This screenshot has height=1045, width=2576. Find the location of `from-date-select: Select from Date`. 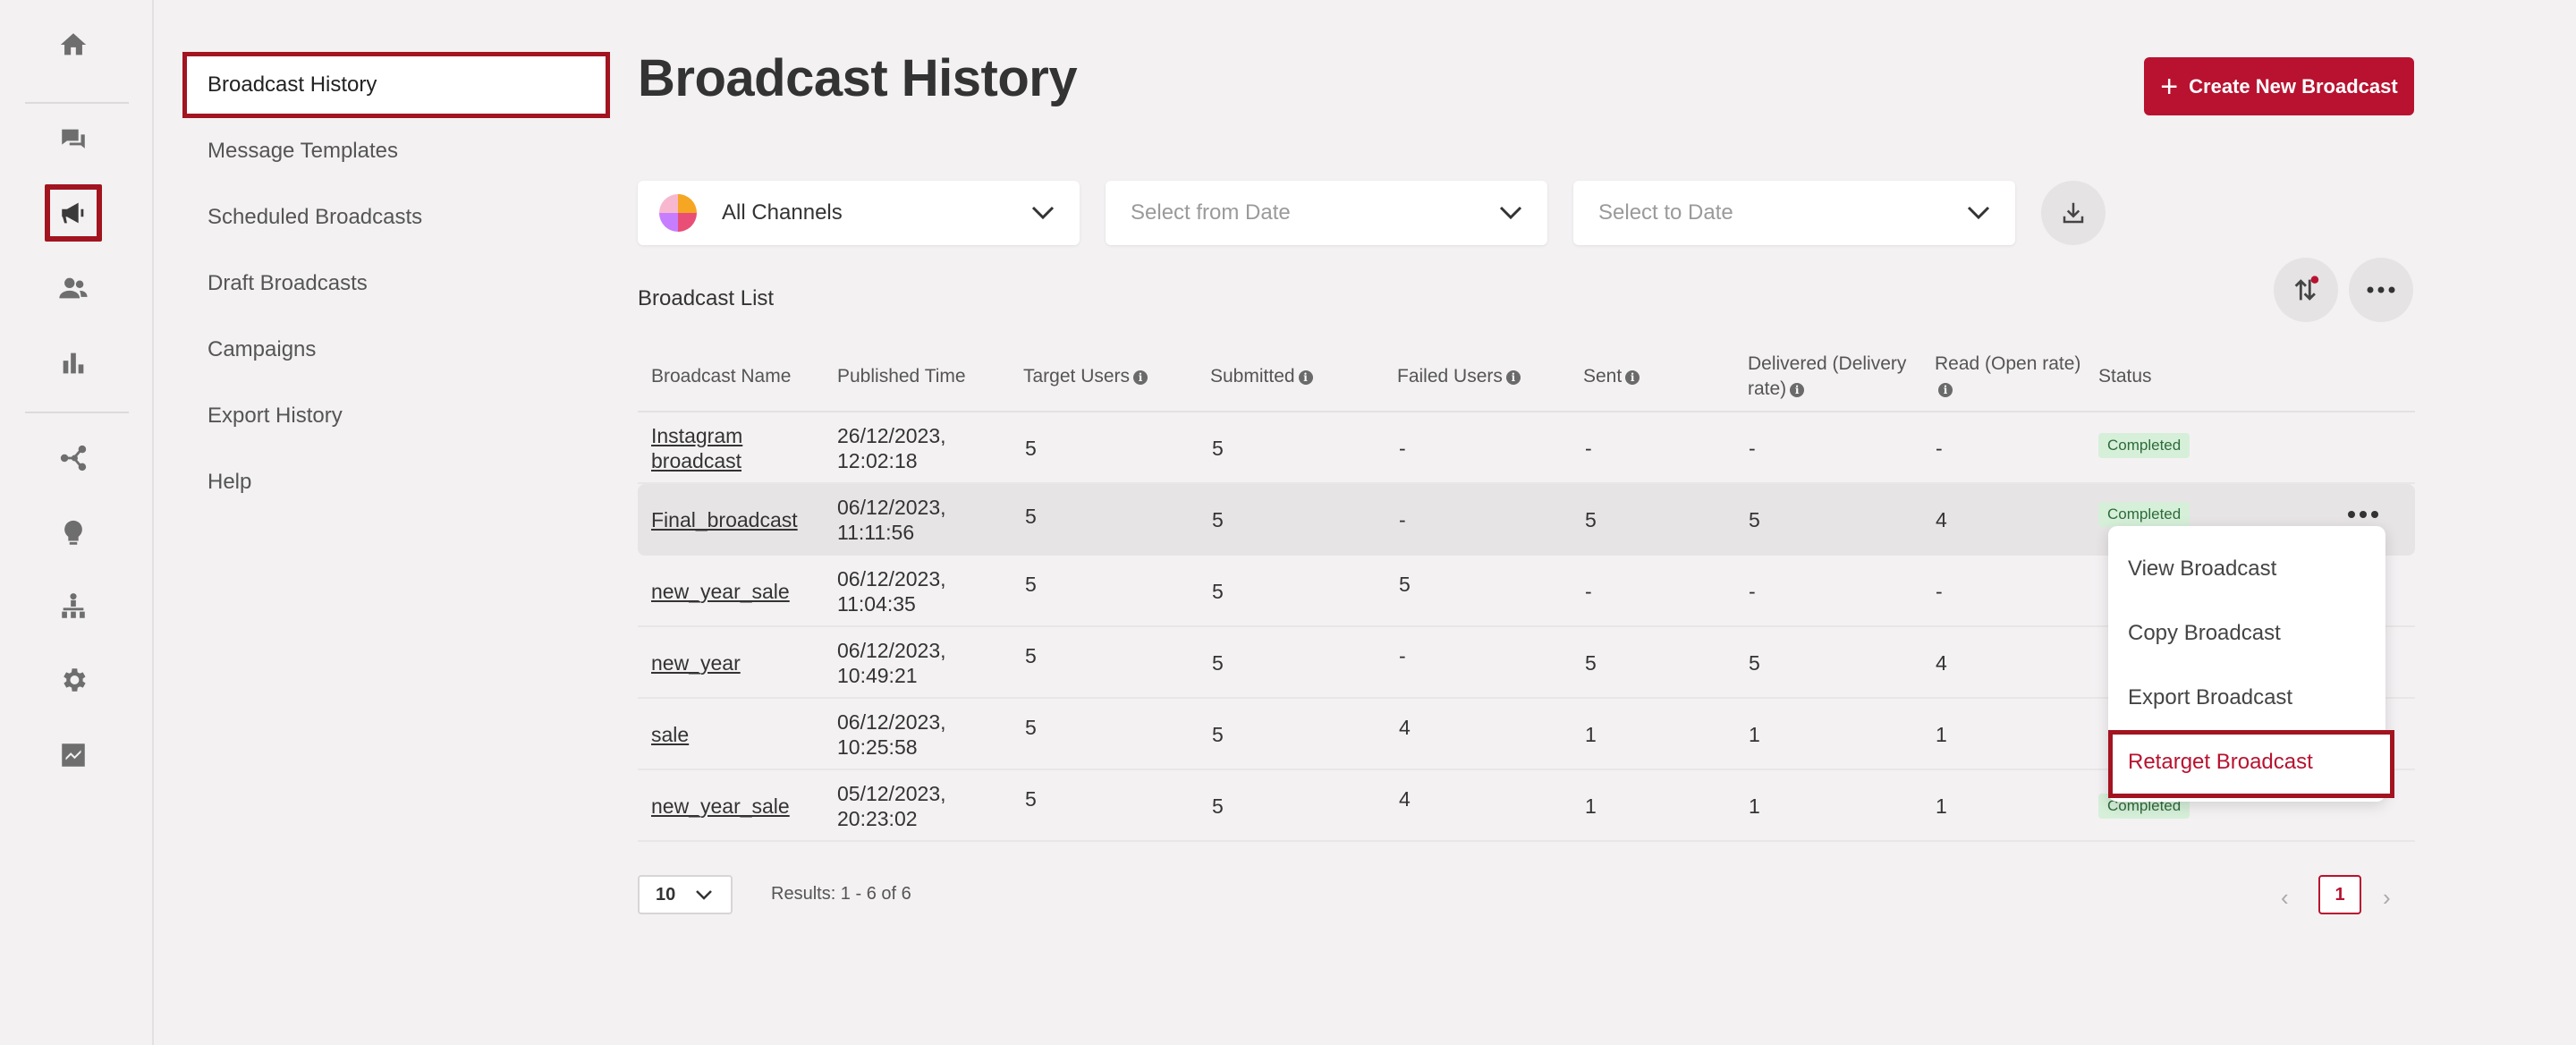

from-date-select: Select from Date is located at coordinates (1326, 213).